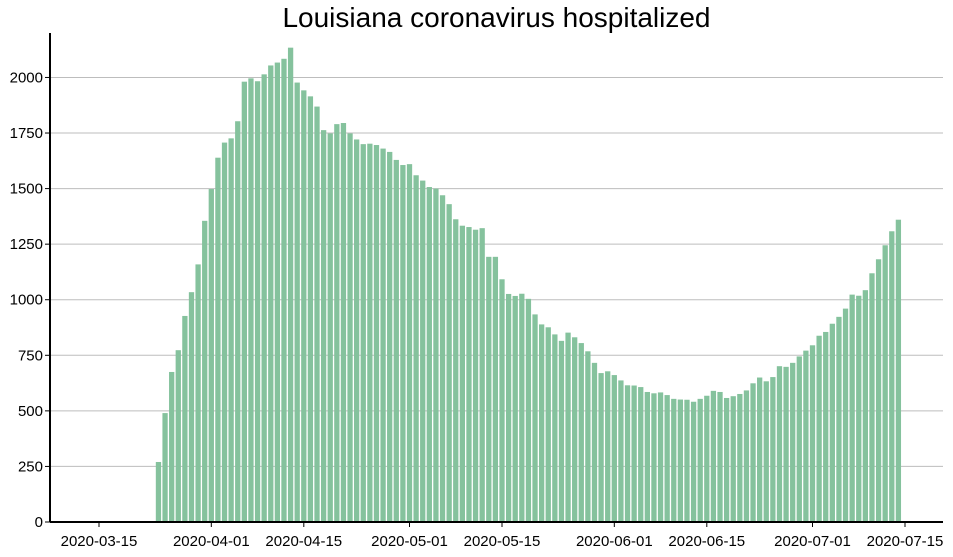 Image resolution: width=953 pixels, height=557 pixels. I want to click on x-tick-label: 2020-04-15, so click(303, 541).